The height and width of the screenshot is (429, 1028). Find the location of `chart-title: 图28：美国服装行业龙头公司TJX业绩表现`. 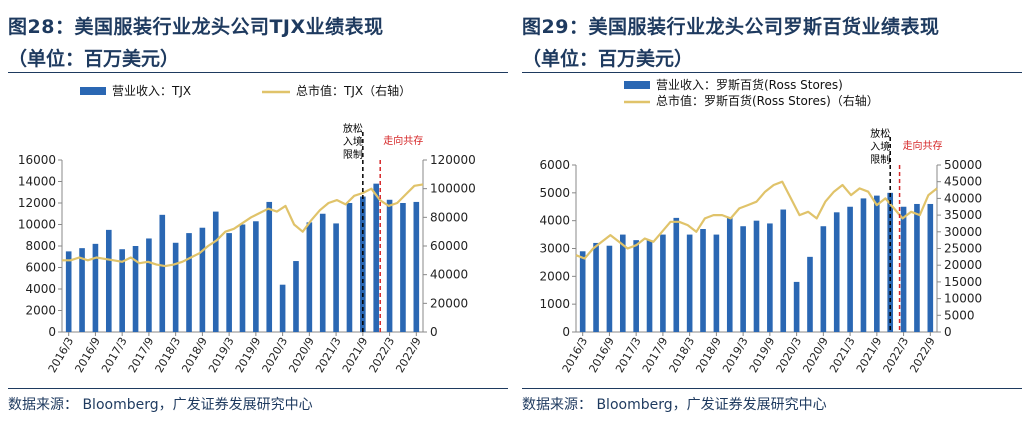

chart-title: 图28：美国服装行业龙头公司TJX业绩表现 is located at coordinates (196, 27).